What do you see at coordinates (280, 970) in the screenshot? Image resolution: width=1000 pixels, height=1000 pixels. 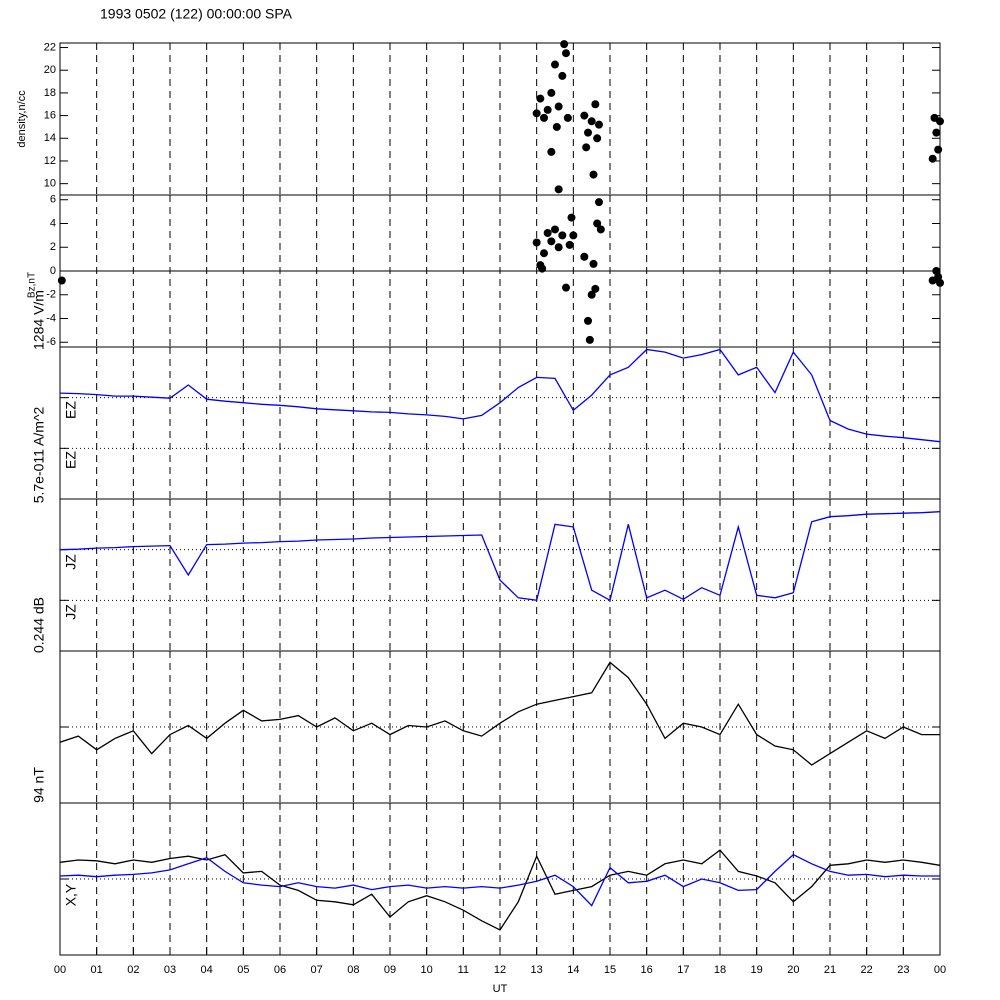 I see `x-tick-label: 06` at bounding box center [280, 970].